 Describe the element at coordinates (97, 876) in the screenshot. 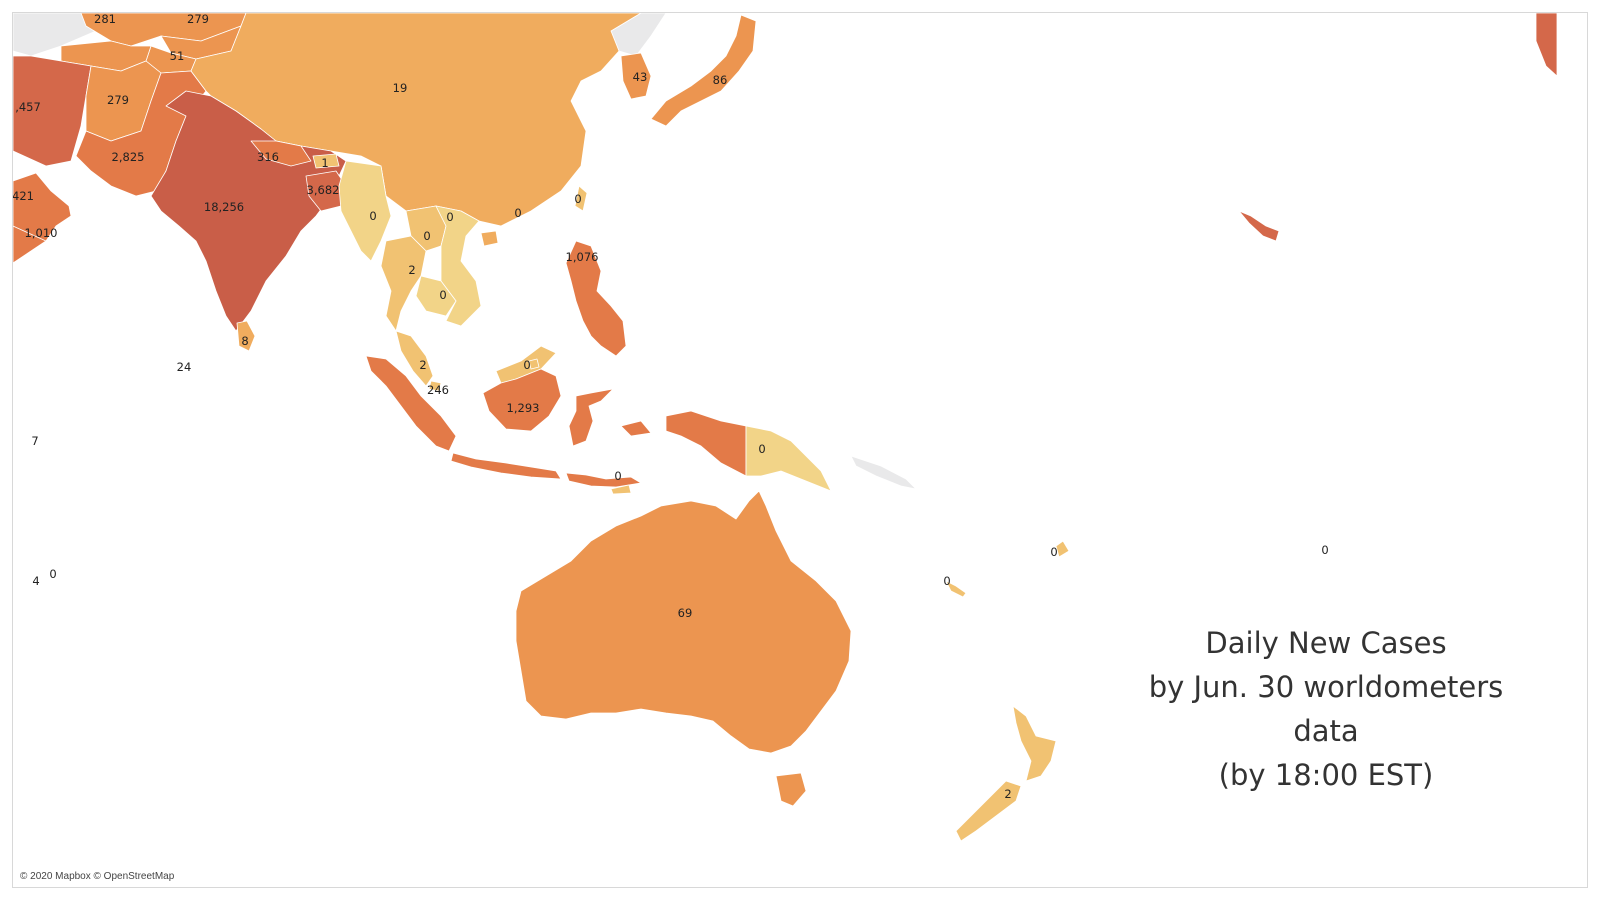

I see `map-attribution: © 2020 Mapbox © OpenStreetMap` at that location.